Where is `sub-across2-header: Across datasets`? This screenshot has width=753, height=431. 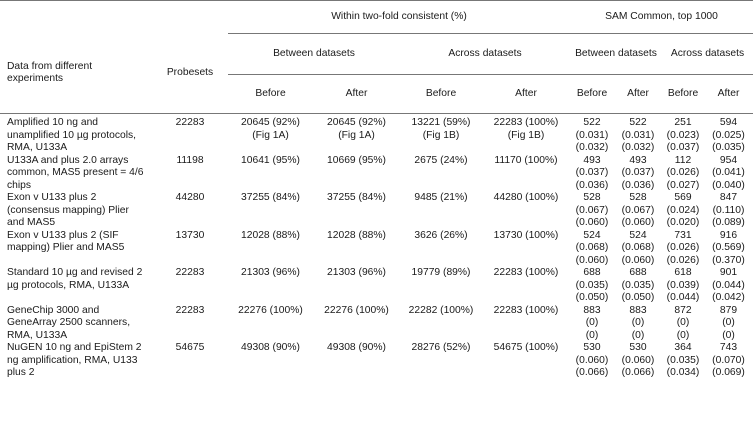 sub-across2-header: Across datasets is located at coordinates (707, 54).